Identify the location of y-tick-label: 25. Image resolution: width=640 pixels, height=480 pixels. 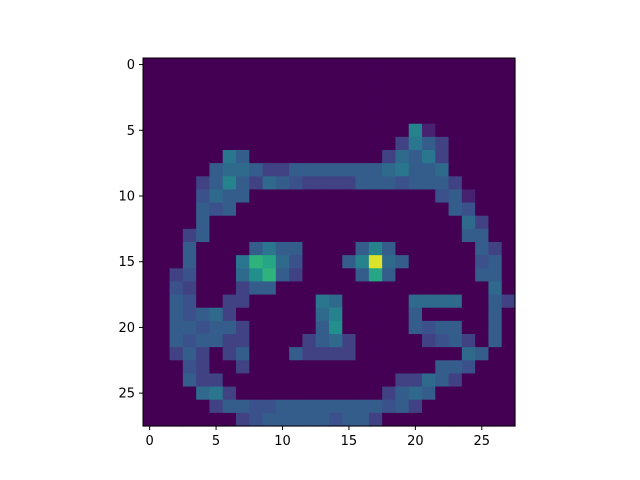
(126, 394).